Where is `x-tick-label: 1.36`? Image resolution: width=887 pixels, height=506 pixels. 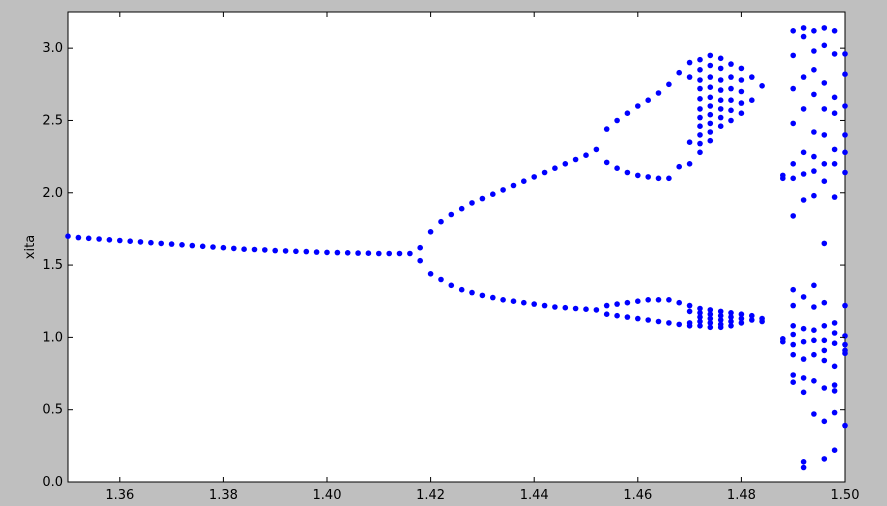 x-tick-label: 1.36 is located at coordinates (119, 495).